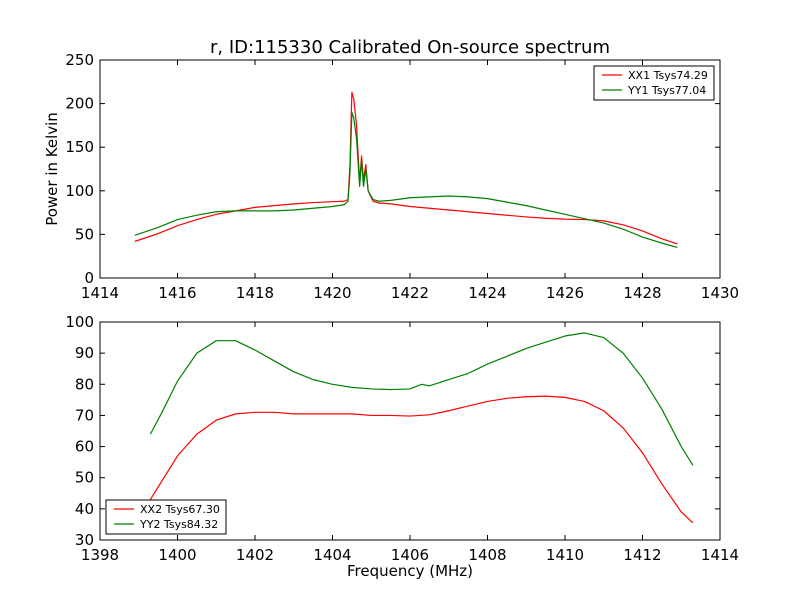 This screenshot has width=800, height=600. I want to click on legend-label: YY1 Tsys77.04, so click(666, 90).